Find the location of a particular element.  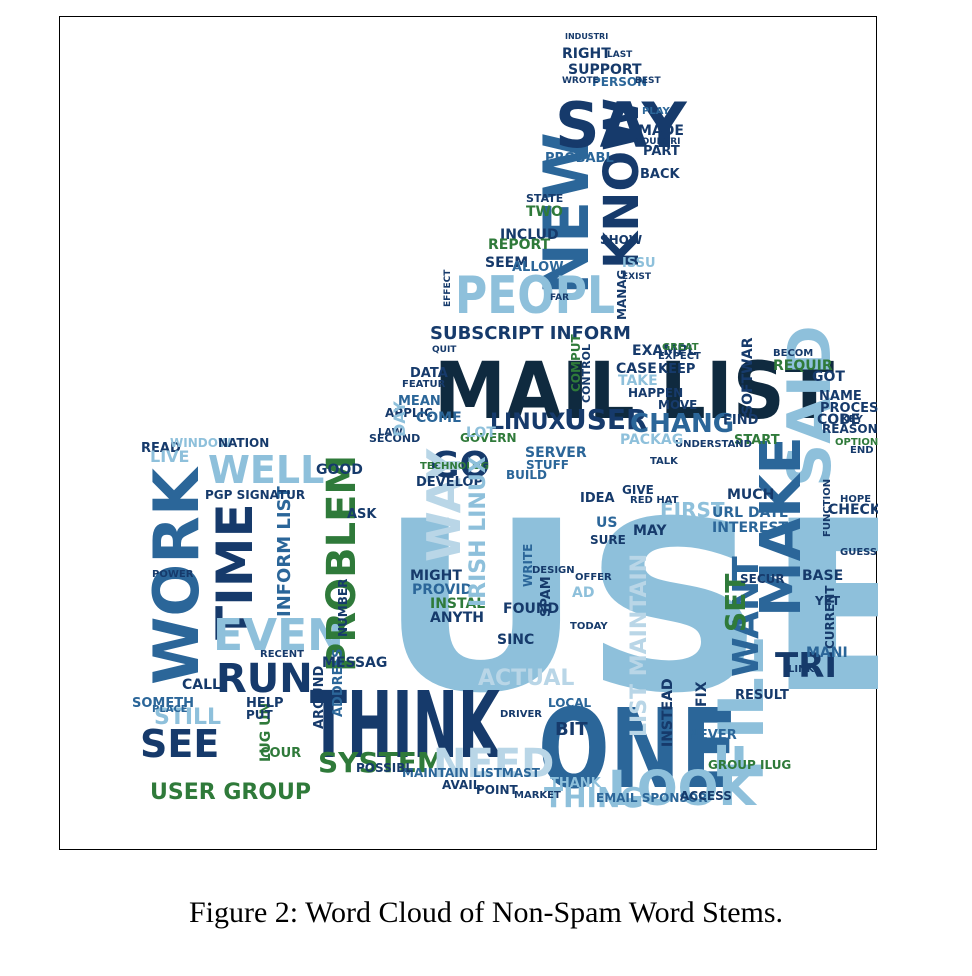

word-number: NUMBER is located at coordinates (343, 608).